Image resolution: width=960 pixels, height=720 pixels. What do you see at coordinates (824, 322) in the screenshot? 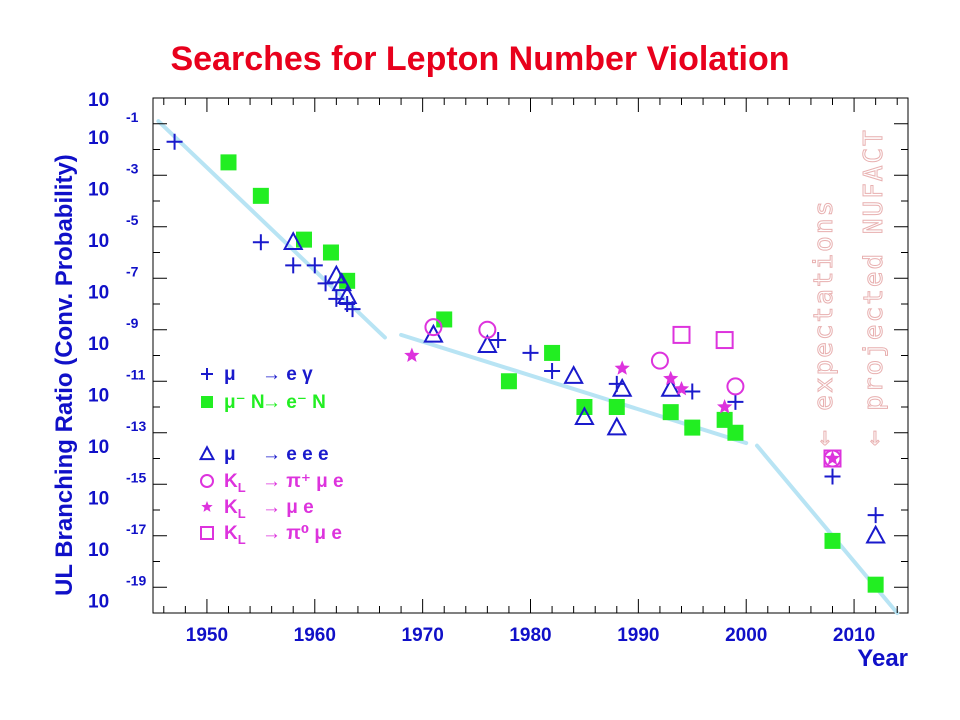
I see `annotation-expectations: ← expectations` at bounding box center [824, 322].